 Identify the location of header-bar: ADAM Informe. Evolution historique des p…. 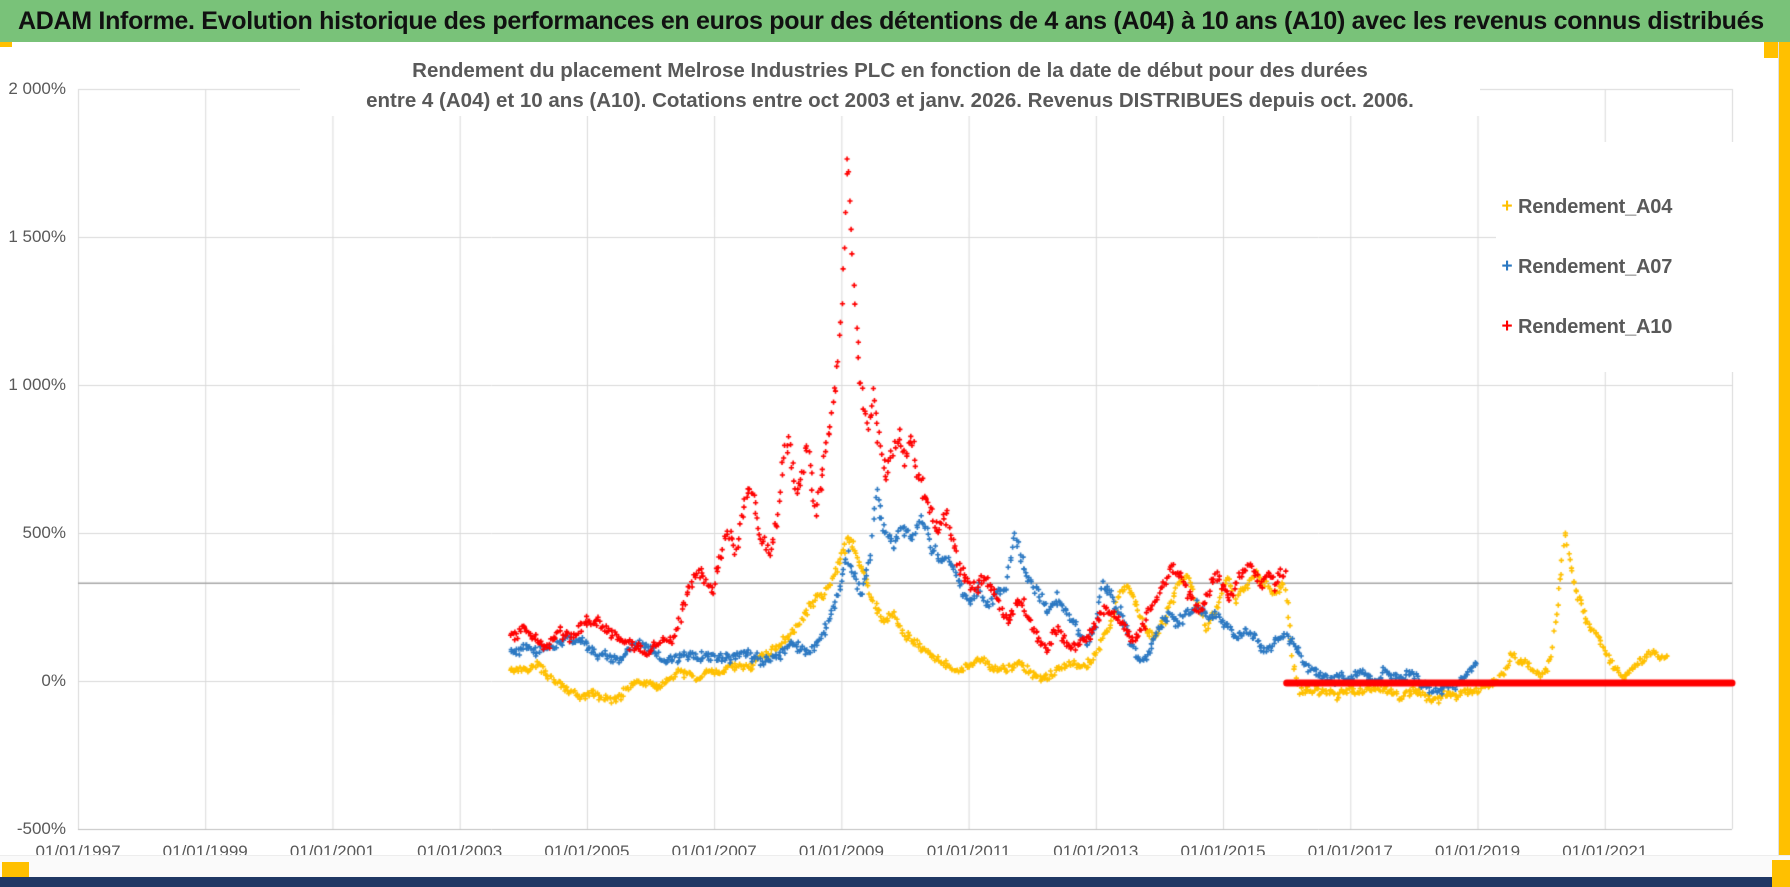
(895, 21).